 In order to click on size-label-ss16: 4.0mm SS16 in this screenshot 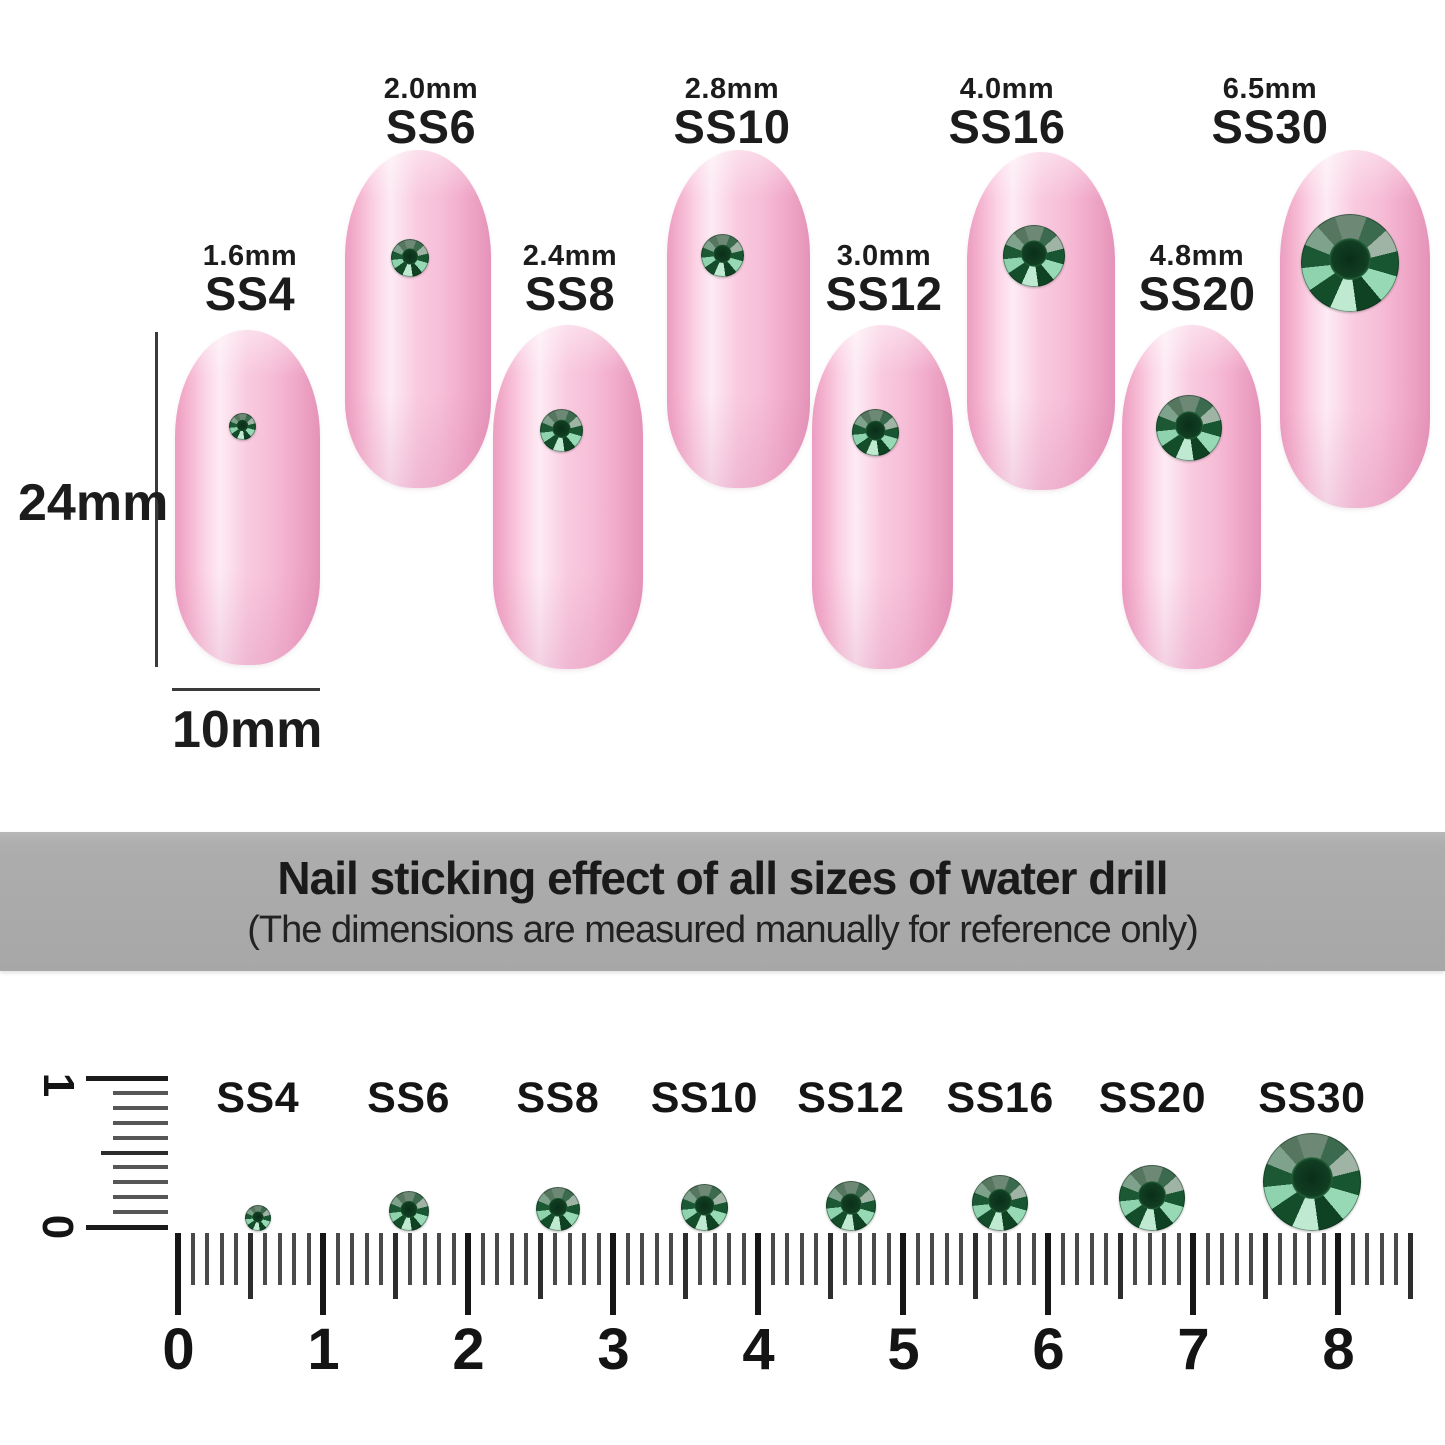, I will do `click(1007, 113)`.